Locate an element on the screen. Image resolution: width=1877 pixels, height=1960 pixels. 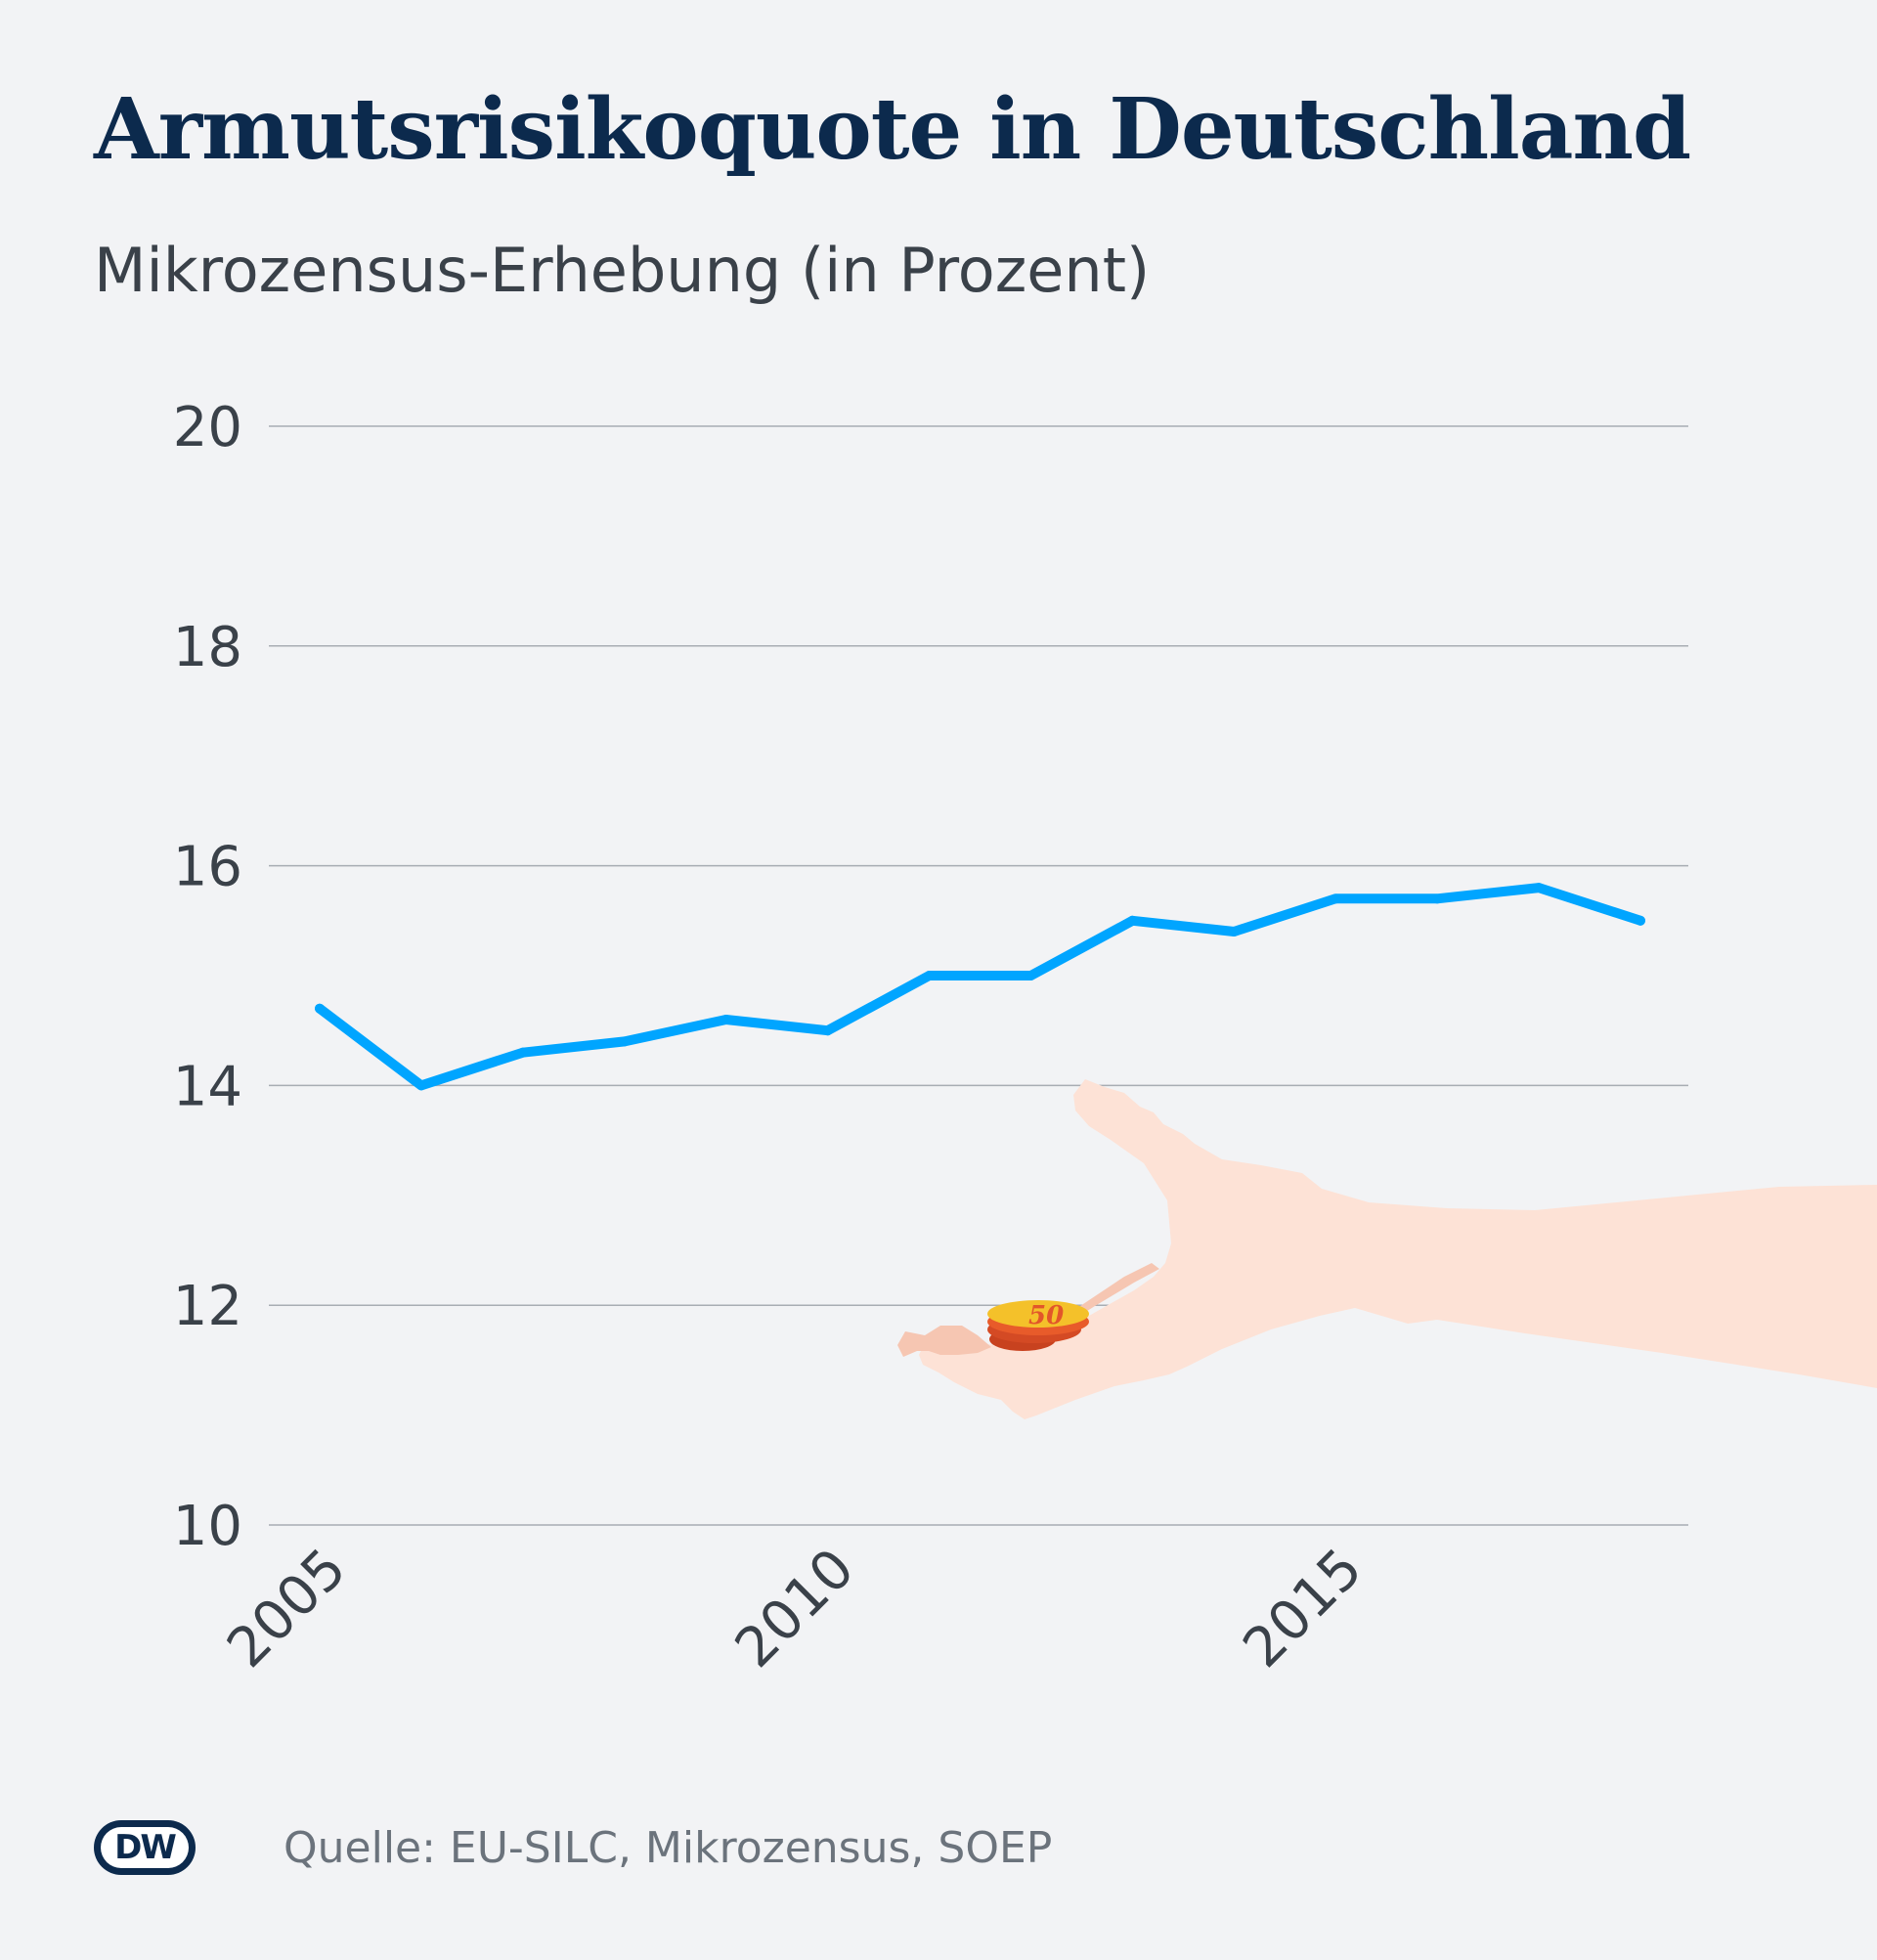
data-point-2014 is located at coordinates (1234, 932).